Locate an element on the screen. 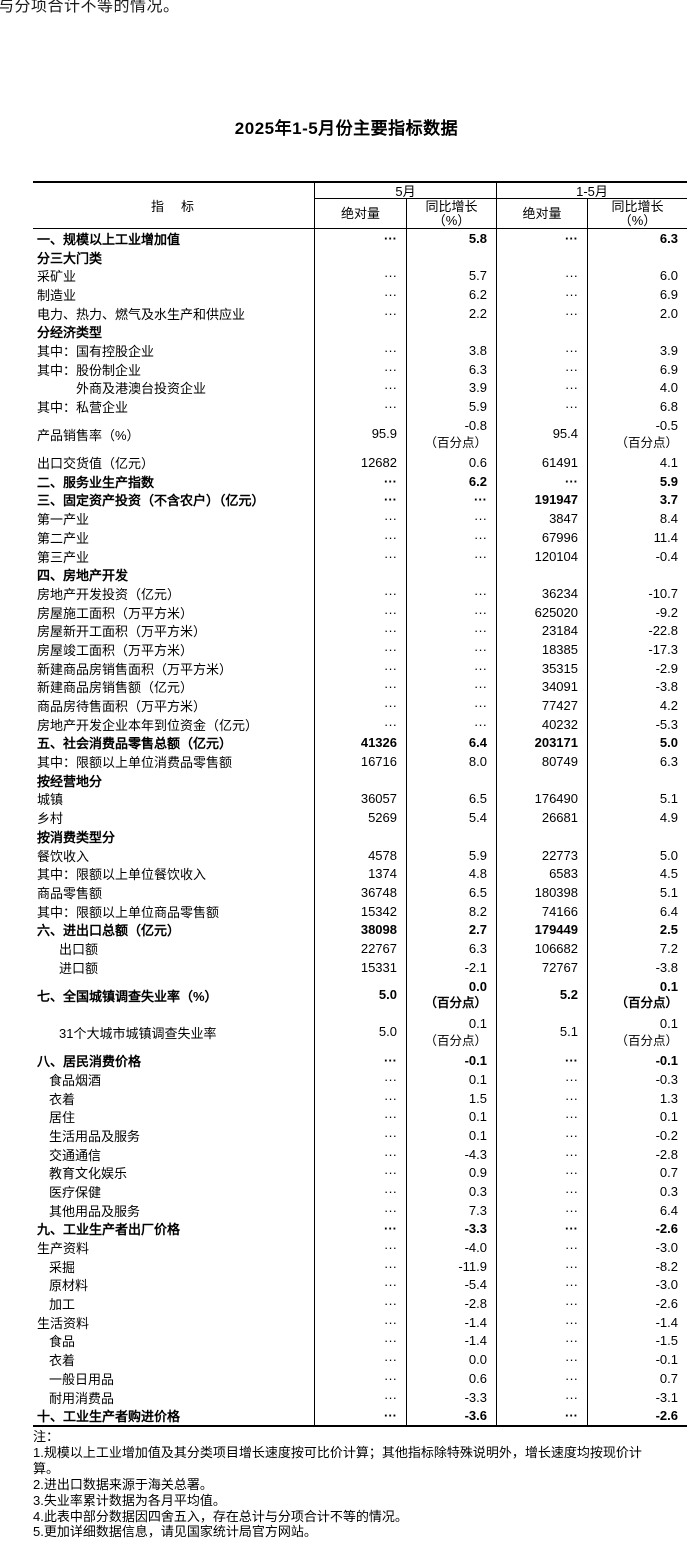 This screenshot has height=1549, width=693. table-row: 其中：股份制企业 ··· 6.3 ··· 6.9 is located at coordinates (360, 369).